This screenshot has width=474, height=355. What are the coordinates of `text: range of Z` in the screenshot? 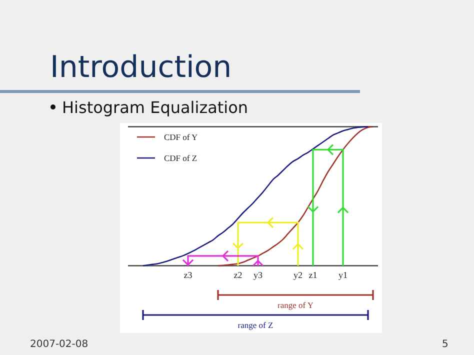 It's located at (256, 325).